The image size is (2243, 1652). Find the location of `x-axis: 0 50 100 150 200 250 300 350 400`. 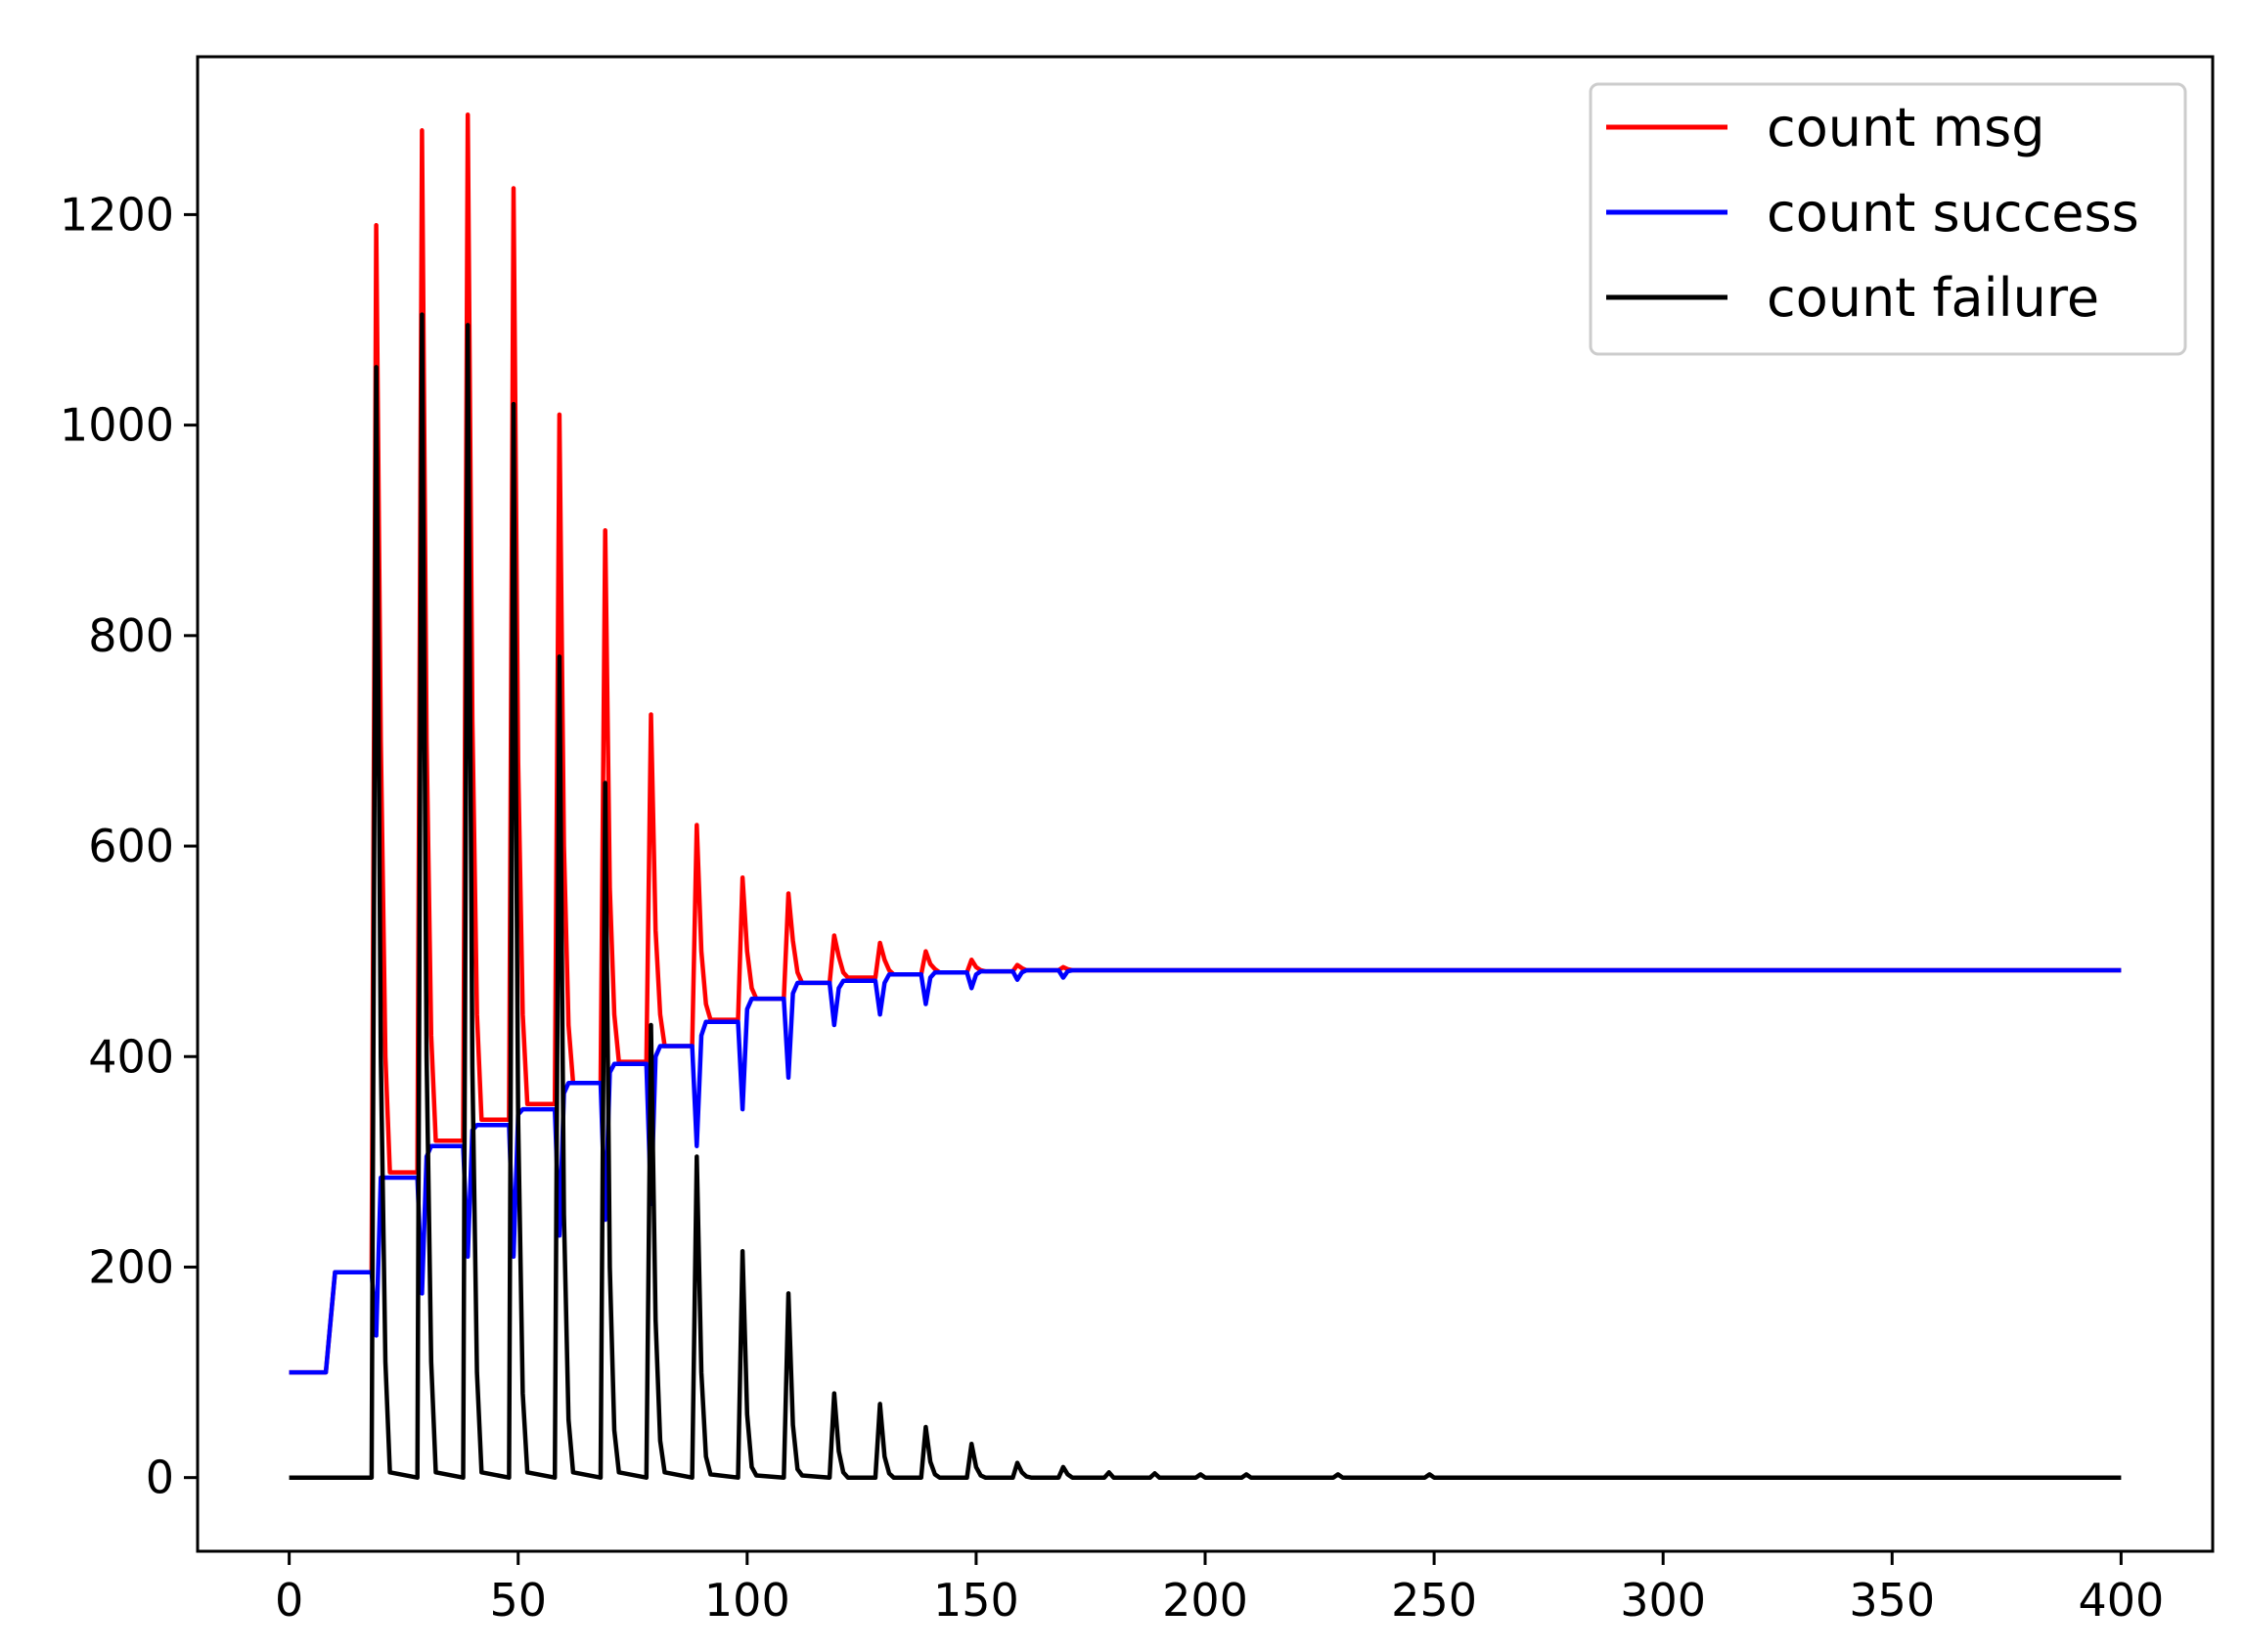

x-axis: 0 50 100 150 200 250 300 350 400 is located at coordinates (1219, 1589).